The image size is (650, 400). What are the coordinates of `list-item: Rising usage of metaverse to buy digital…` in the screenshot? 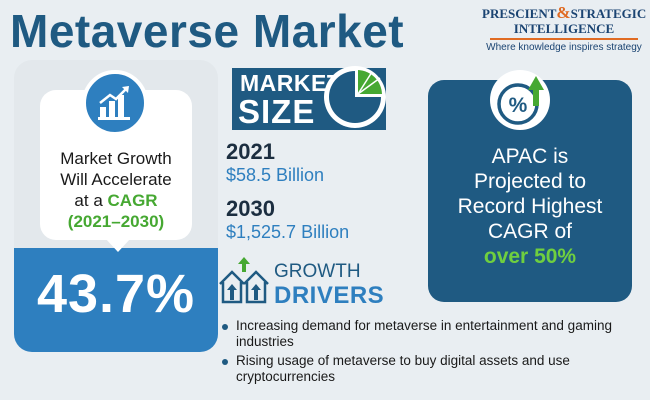 It's located at (430, 369).